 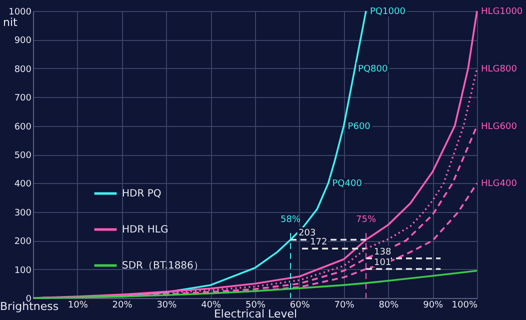 I want to click on y-tick-label: 400, so click(x=23, y=185).